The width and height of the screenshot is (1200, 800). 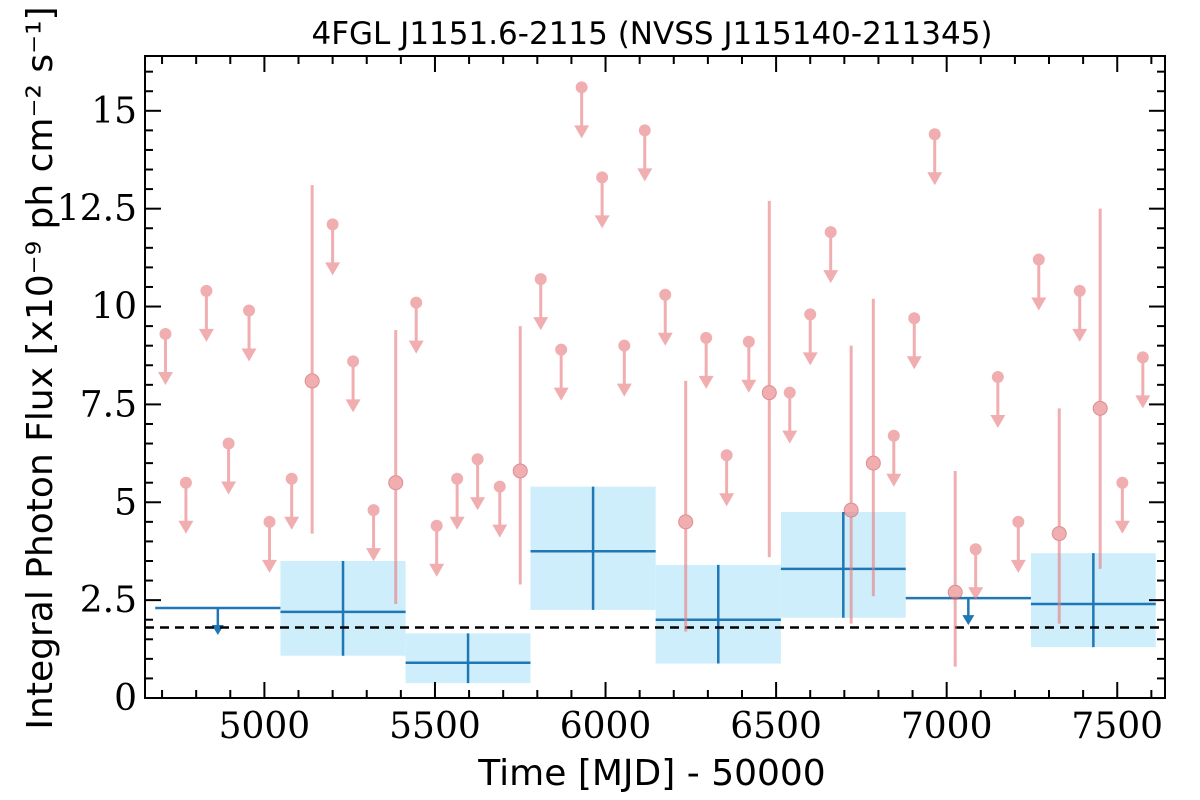 I want to click on x-tick-label: 6500, so click(x=776, y=726).